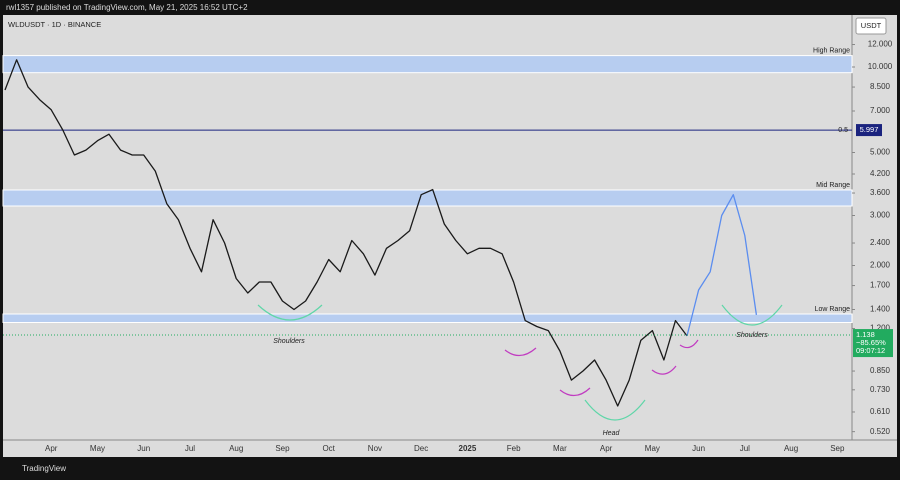 Image resolution: width=900 pixels, height=480 pixels. What do you see at coordinates (328, 448) in the screenshot?
I see `x-tick-label: Oct` at bounding box center [328, 448].